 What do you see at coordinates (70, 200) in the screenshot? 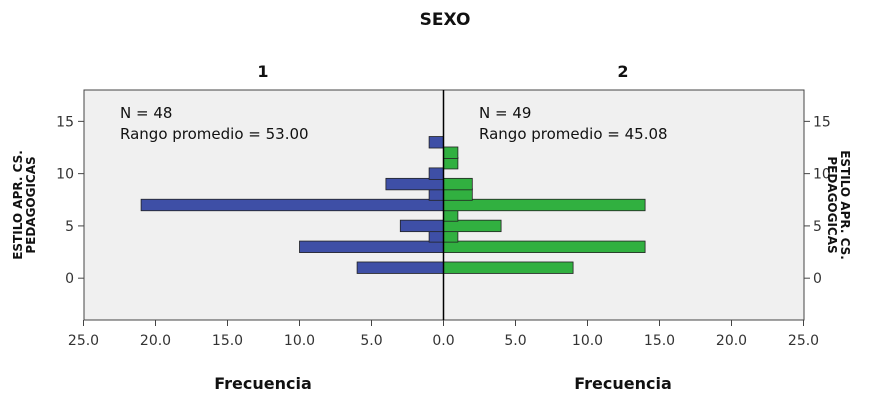
I see `y-axis-left: 0 5 10 15` at bounding box center [70, 200].